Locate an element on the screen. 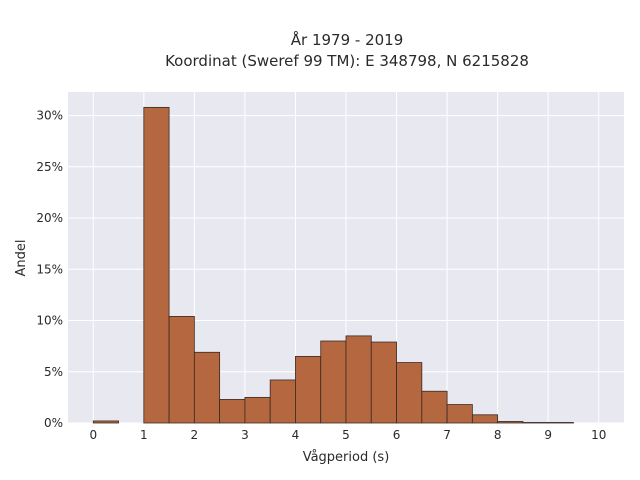 This screenshot has height=480, width=640. x-tick-label: 3 is located at coordinates (245, 435).